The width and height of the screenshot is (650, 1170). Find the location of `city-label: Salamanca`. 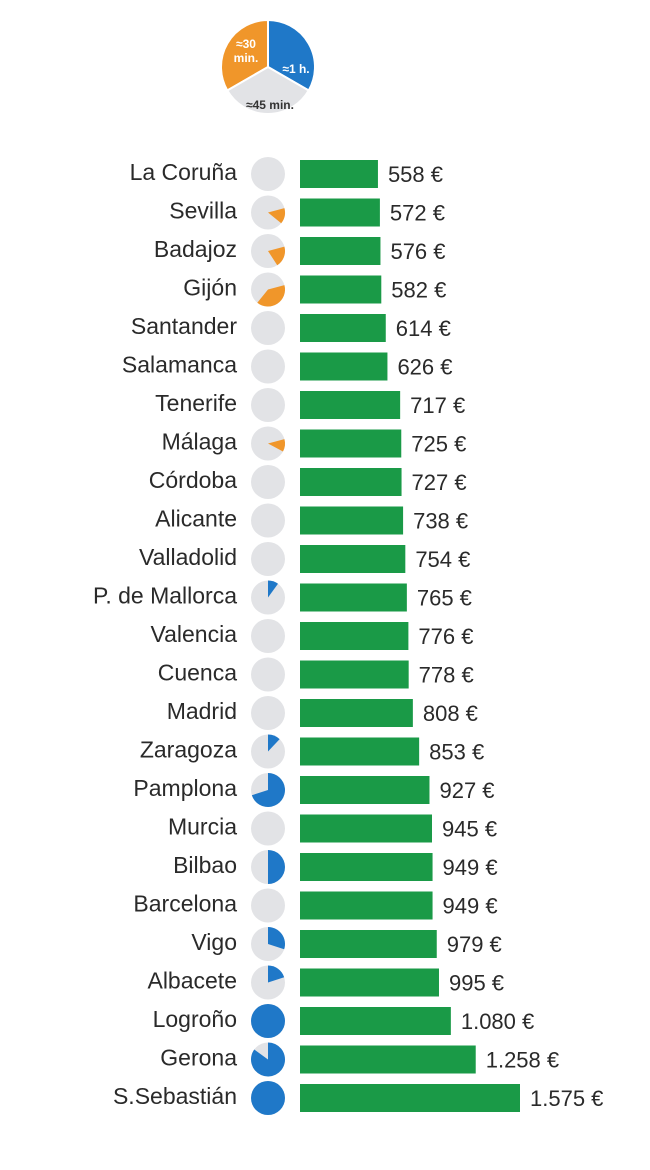

city-label: Salamanca is located at coordinates (179, 365).